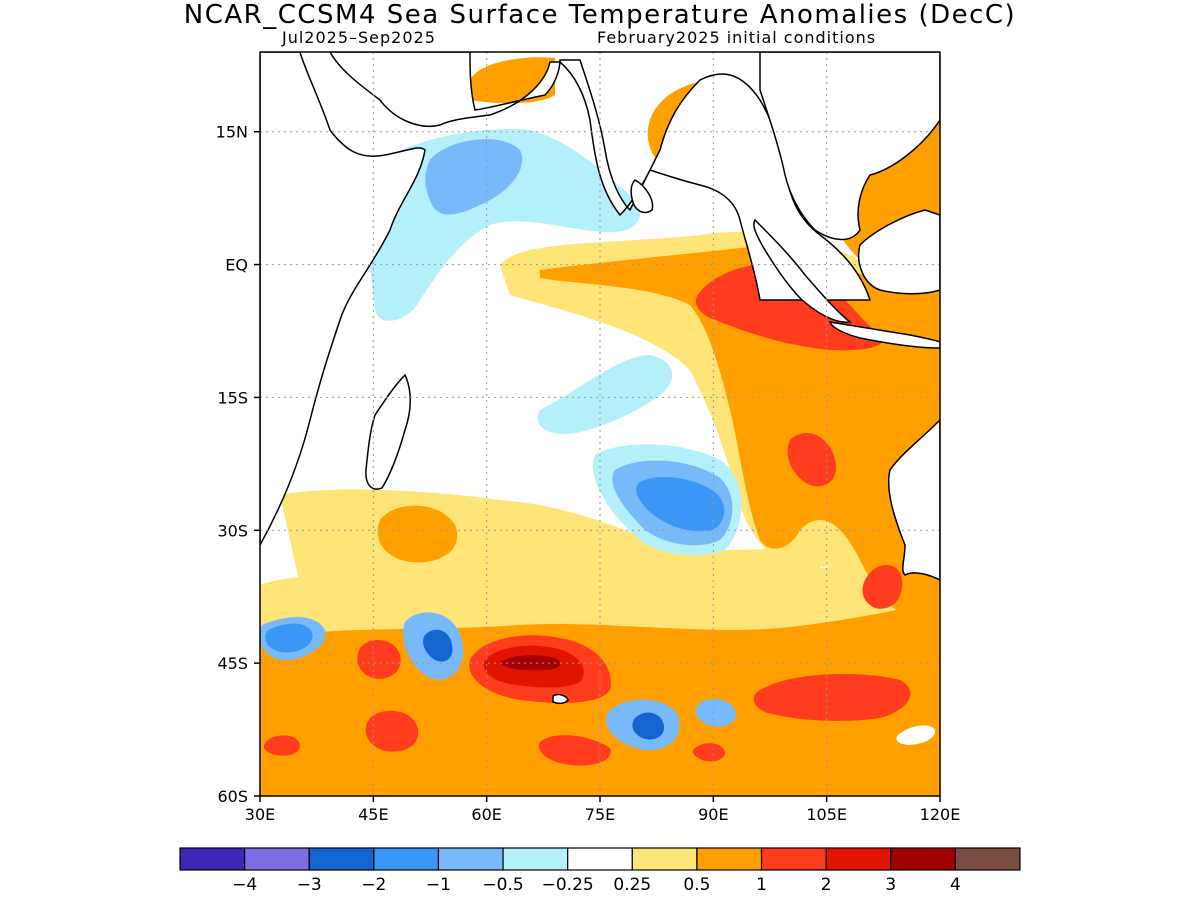 The image size is (1200, 900). I want to click on y-tick-label: 30S, so click(232, 530).